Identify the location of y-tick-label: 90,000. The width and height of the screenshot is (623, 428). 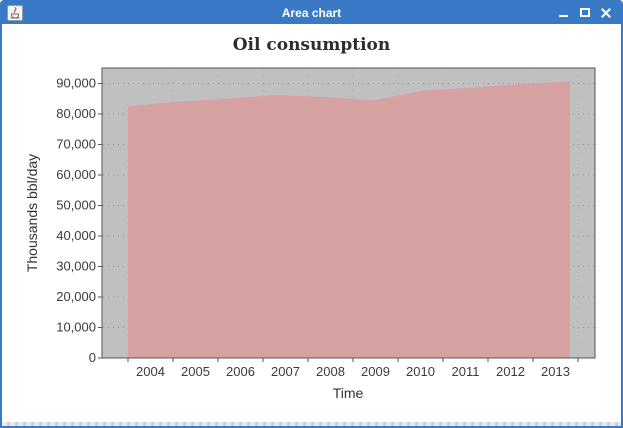
(76, 83).